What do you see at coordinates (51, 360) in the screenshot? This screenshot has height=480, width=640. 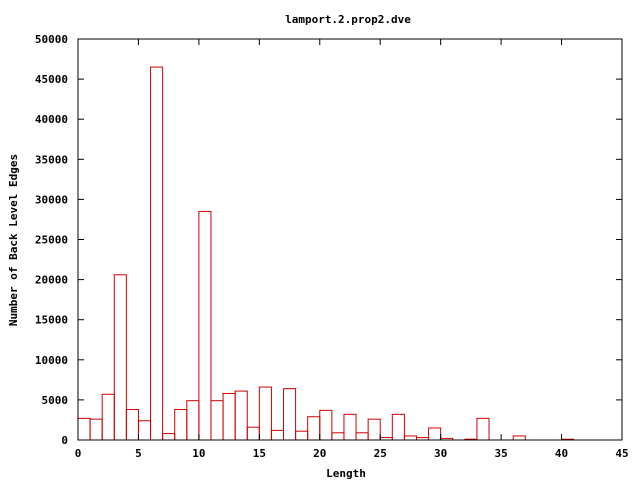 I see `y-tick-label-2: 10000` at bounding box center [51, 360].